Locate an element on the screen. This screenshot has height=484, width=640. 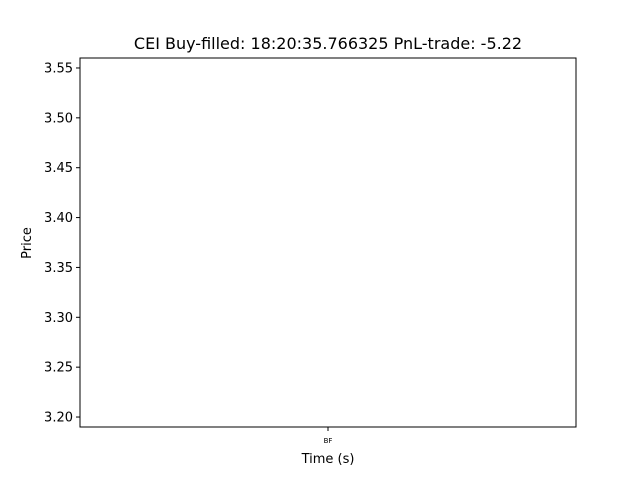
x-tick-label: BF is located at coordinates (328, 441).